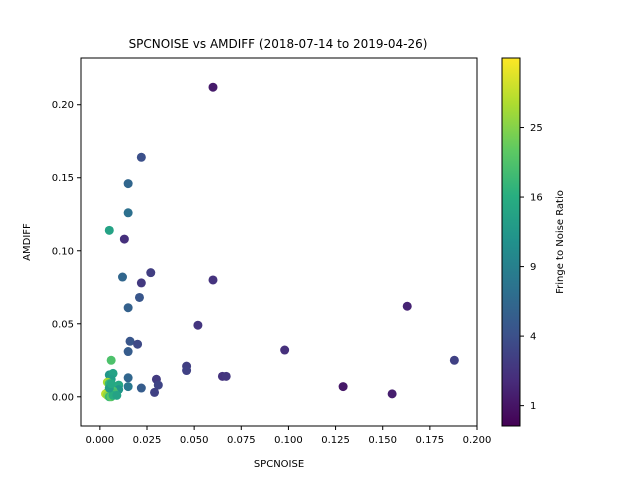 The image size is (640, 480). Describe the element at coordinates (536, 128) in the screenshot. I see `colorbar-tick-label: 25` at that location.